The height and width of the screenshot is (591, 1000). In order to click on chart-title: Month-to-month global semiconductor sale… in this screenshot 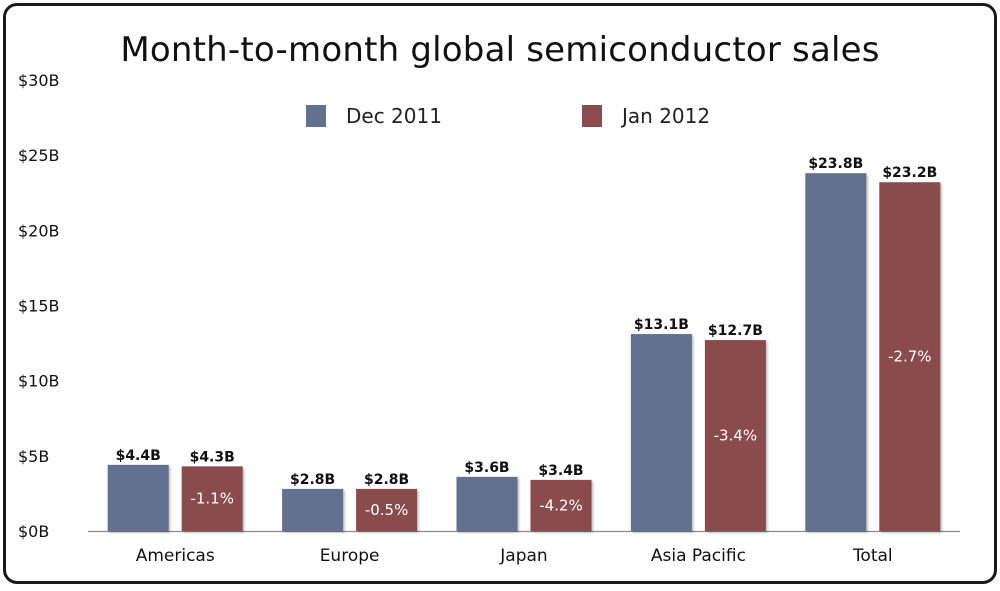, I will do `click(500, 50)`.